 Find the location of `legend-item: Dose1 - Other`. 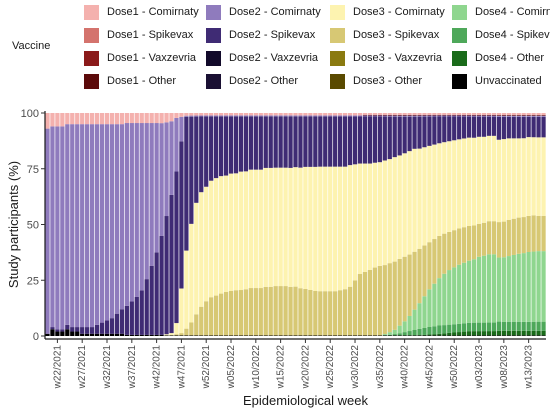

legend-item: Dose1 - Other is located at coordinates (130, 81).